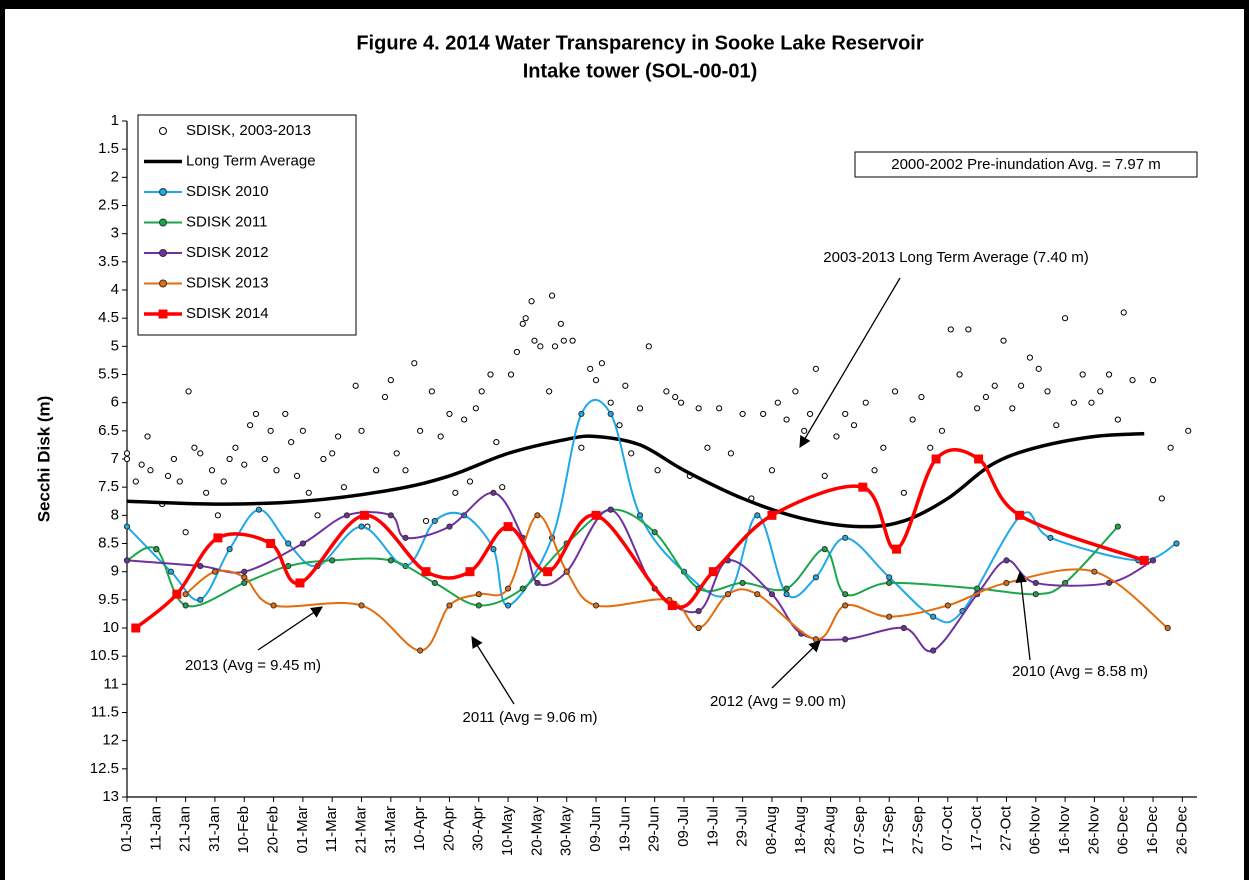 The width and height of the screenshot is (1249, 880). What do you see at coordinates (419, 828) in the screenshot?
I see `x-tick-label: 10-Apr` at bounding box center [419, 828].